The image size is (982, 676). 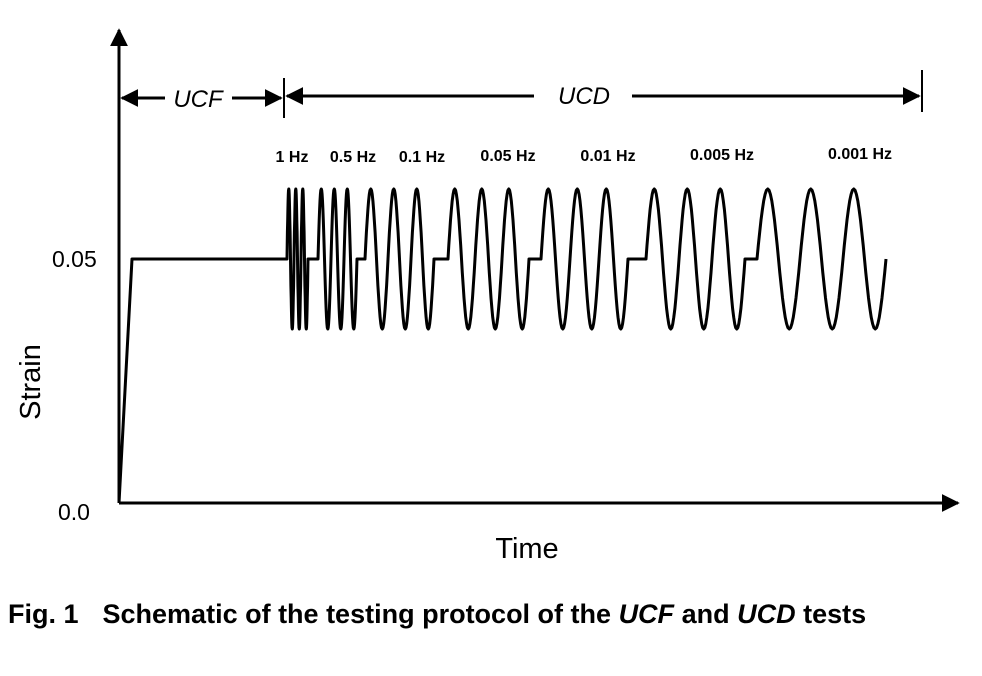 I want to click on freq-label-0-005hz: 0.005 Hz, so click(x=722, y=155).